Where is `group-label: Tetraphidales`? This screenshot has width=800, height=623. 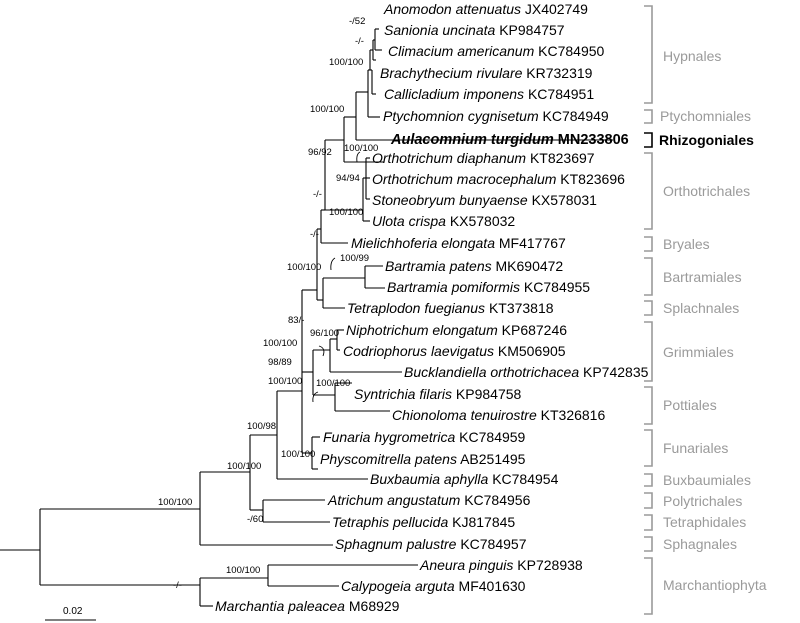 group-label: Tetraphidales is located at coordinates (704, 522).